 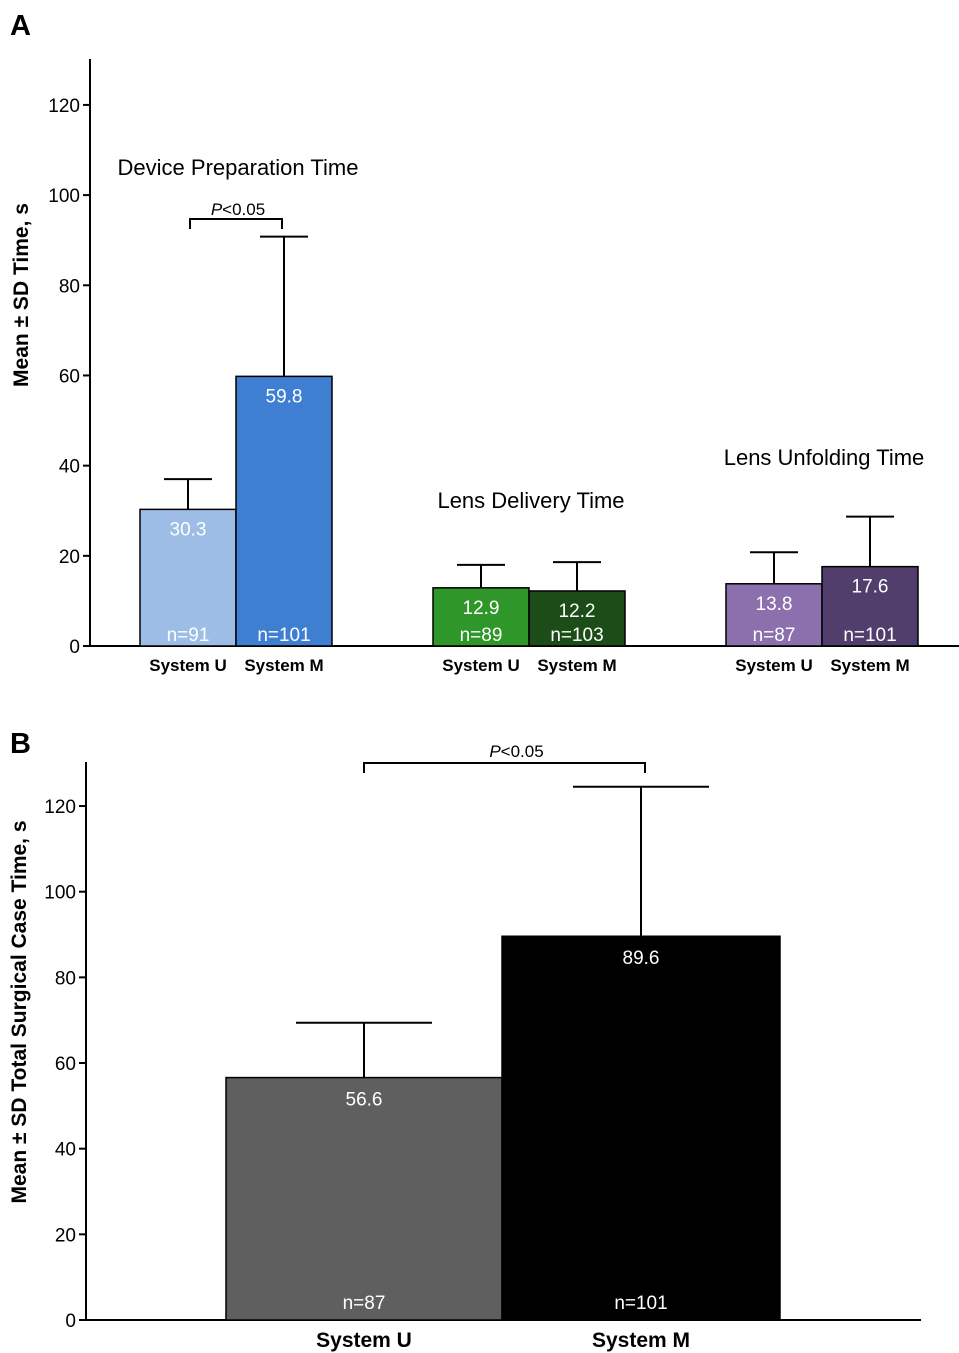 I want to click on panel-b-y-axis-title: Mean ± SD Total Surgical Case Time, s, so click(x=19, y=1011).